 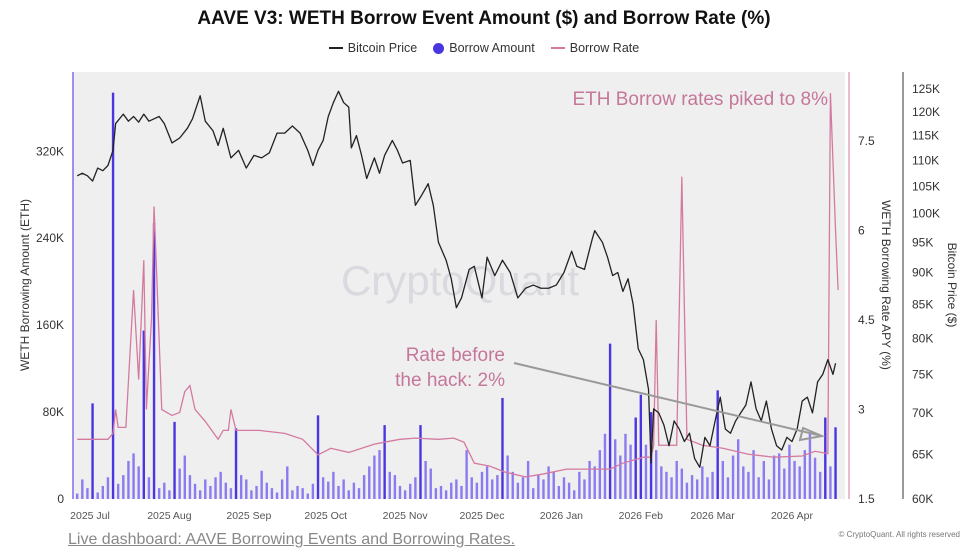 I want to click on y-left-axis-title: WETH Borrowing Amount (ETH), so click(x=25, y=285).